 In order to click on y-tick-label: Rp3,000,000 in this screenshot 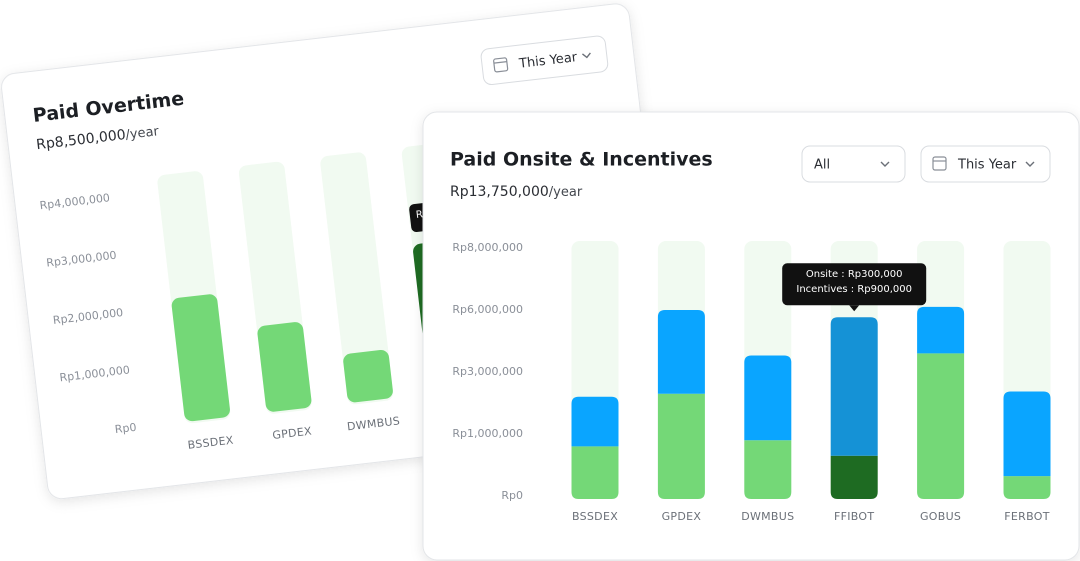, I will do `click(487, 371)`.